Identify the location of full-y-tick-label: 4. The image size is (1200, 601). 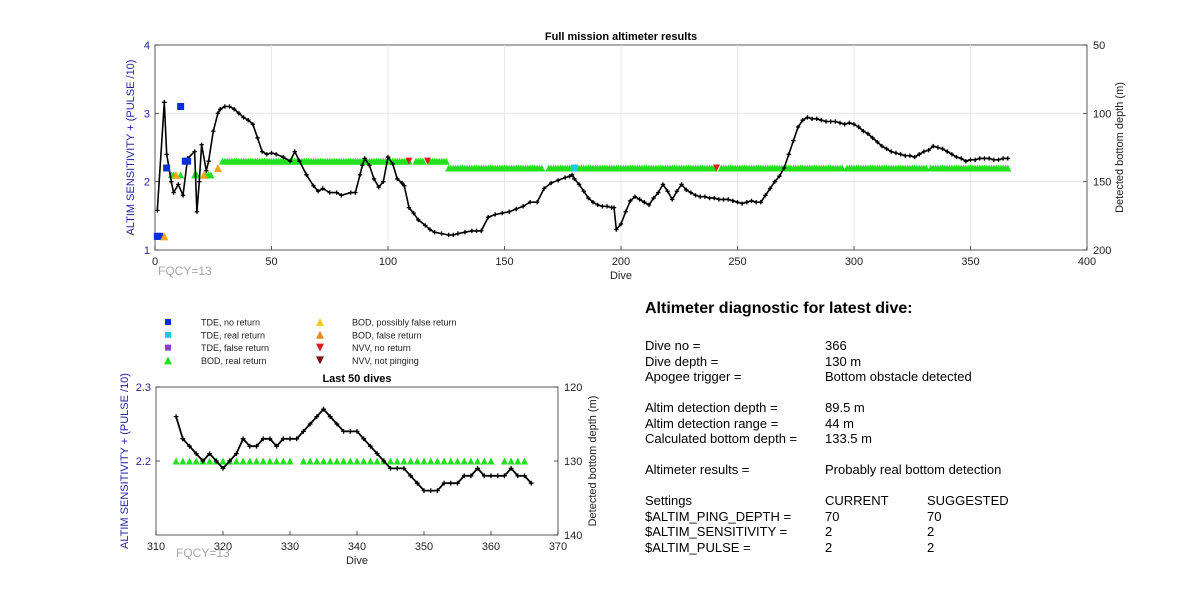
(147, 46).